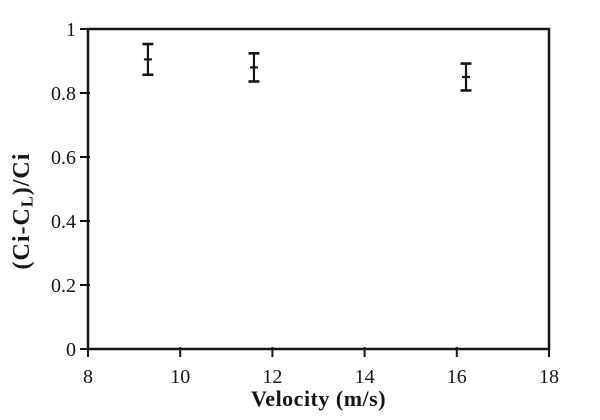 This screenshot has width=600, height=420. Describe the element at coordinates (63, 222) in the screenshot. I see `y-tick-label: 0.4` at that location.